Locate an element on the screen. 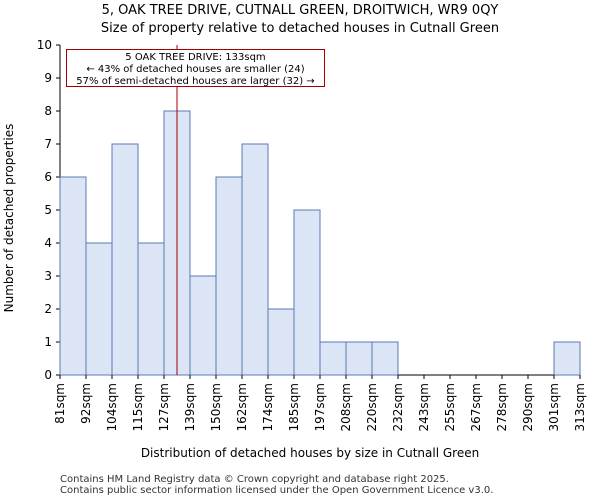  y-axis-label: Number of detached properties is located at coordinates (9, 218).